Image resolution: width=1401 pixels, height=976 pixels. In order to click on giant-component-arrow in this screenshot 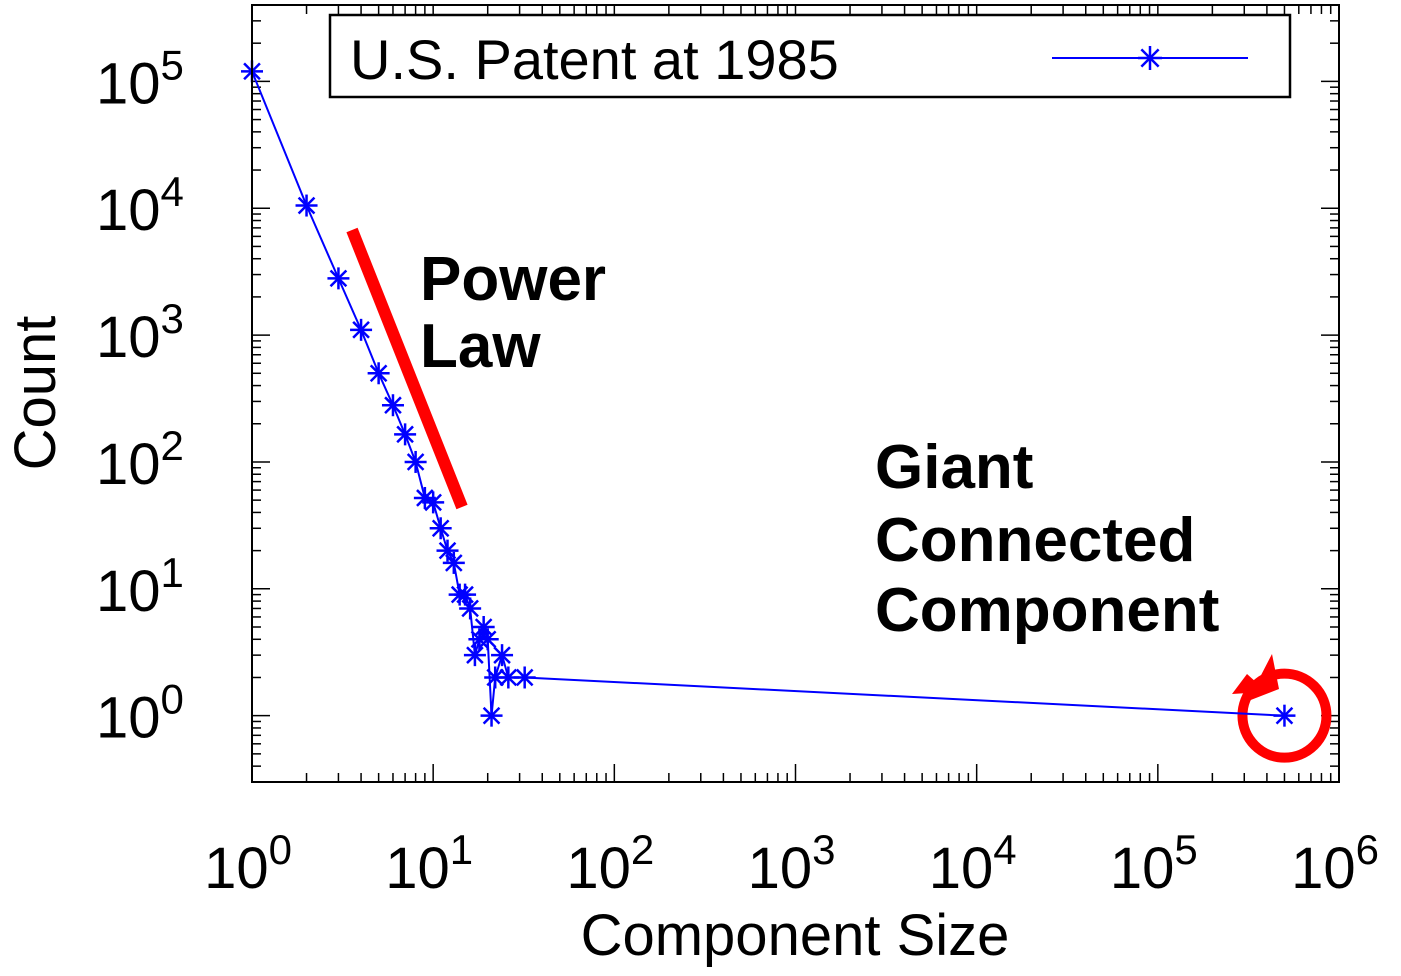, I will do `click(1255, 678)`.